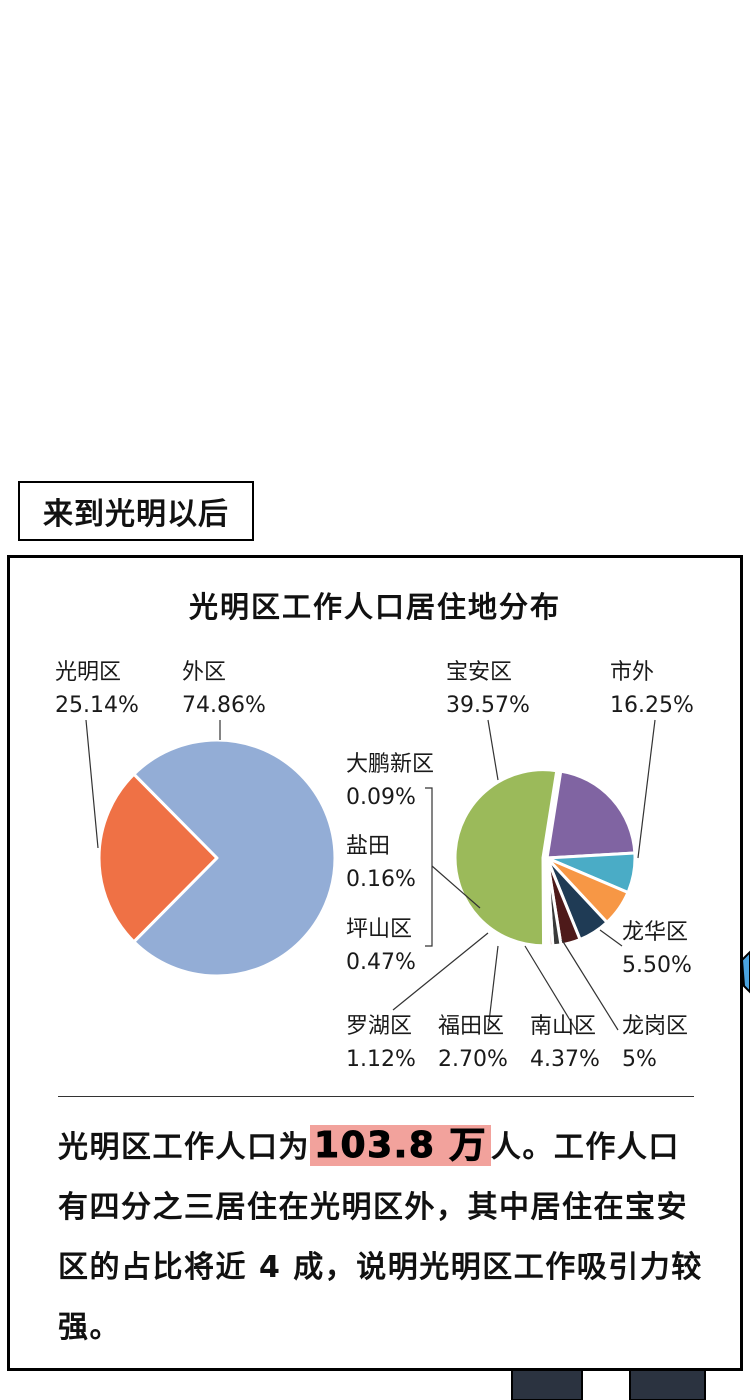 This screenshot has width=750, height=1400. I want to click on bracket, so click(429, 867).